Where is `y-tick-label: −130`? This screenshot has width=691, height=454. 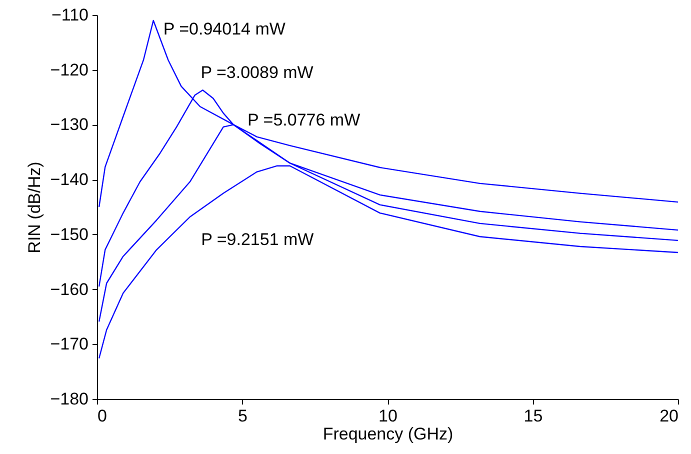 y-tick-label: −130 is located at coordinates (69, 124).